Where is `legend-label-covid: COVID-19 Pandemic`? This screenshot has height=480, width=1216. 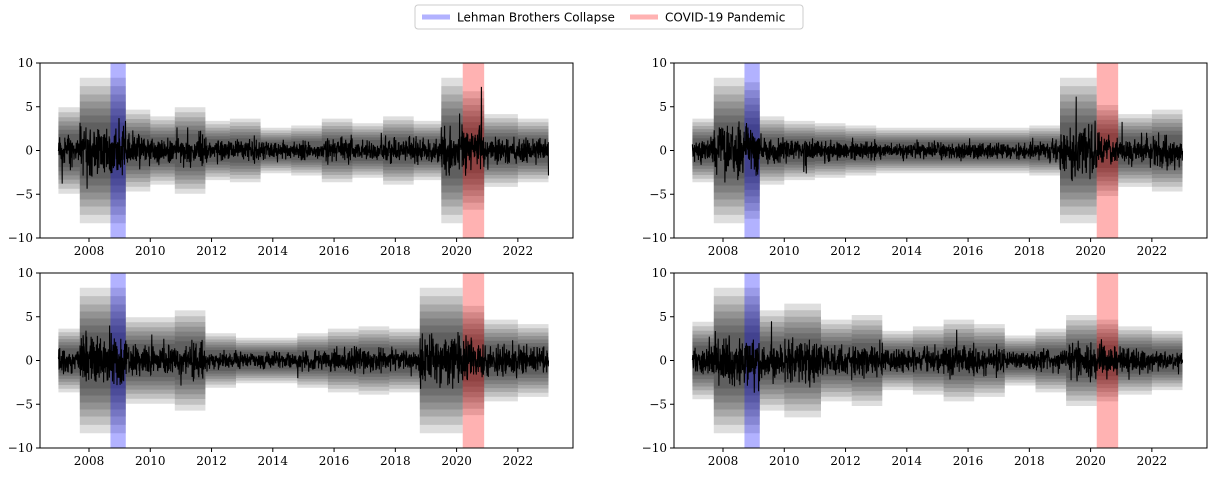 legend-label-covid: COVID-19 Pandemic is located at coordinates (725, 18).